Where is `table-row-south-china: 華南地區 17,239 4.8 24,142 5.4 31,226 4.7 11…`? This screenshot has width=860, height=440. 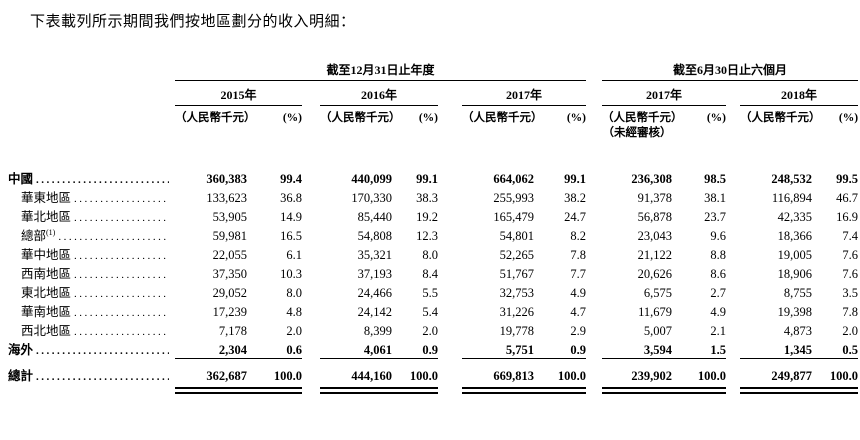 table-row-south-china: 華南地區 17,239 4.8 24,142 5.4 31,226 4.7 11… is located at coordinates (433, 310).